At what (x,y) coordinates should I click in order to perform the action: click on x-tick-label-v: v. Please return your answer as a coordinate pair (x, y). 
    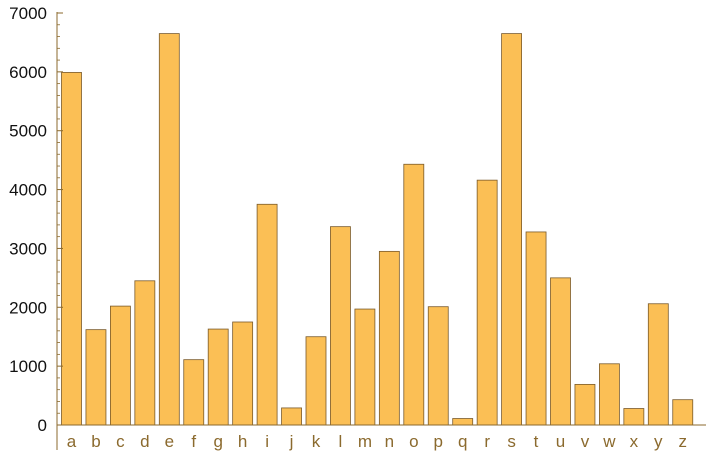
    Looking at the image, I should click on (585, 441).